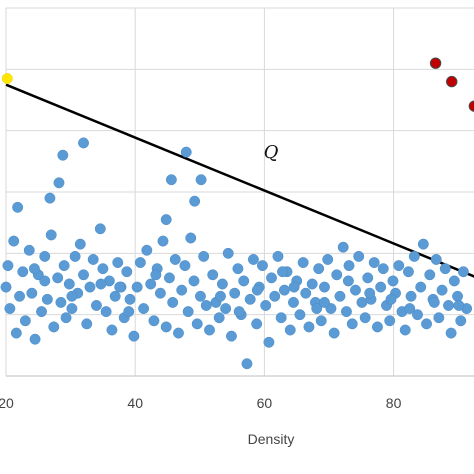 The width and height of the screenshot is (474, 474). I want to click on yellow-data-point, so click(7, 78).